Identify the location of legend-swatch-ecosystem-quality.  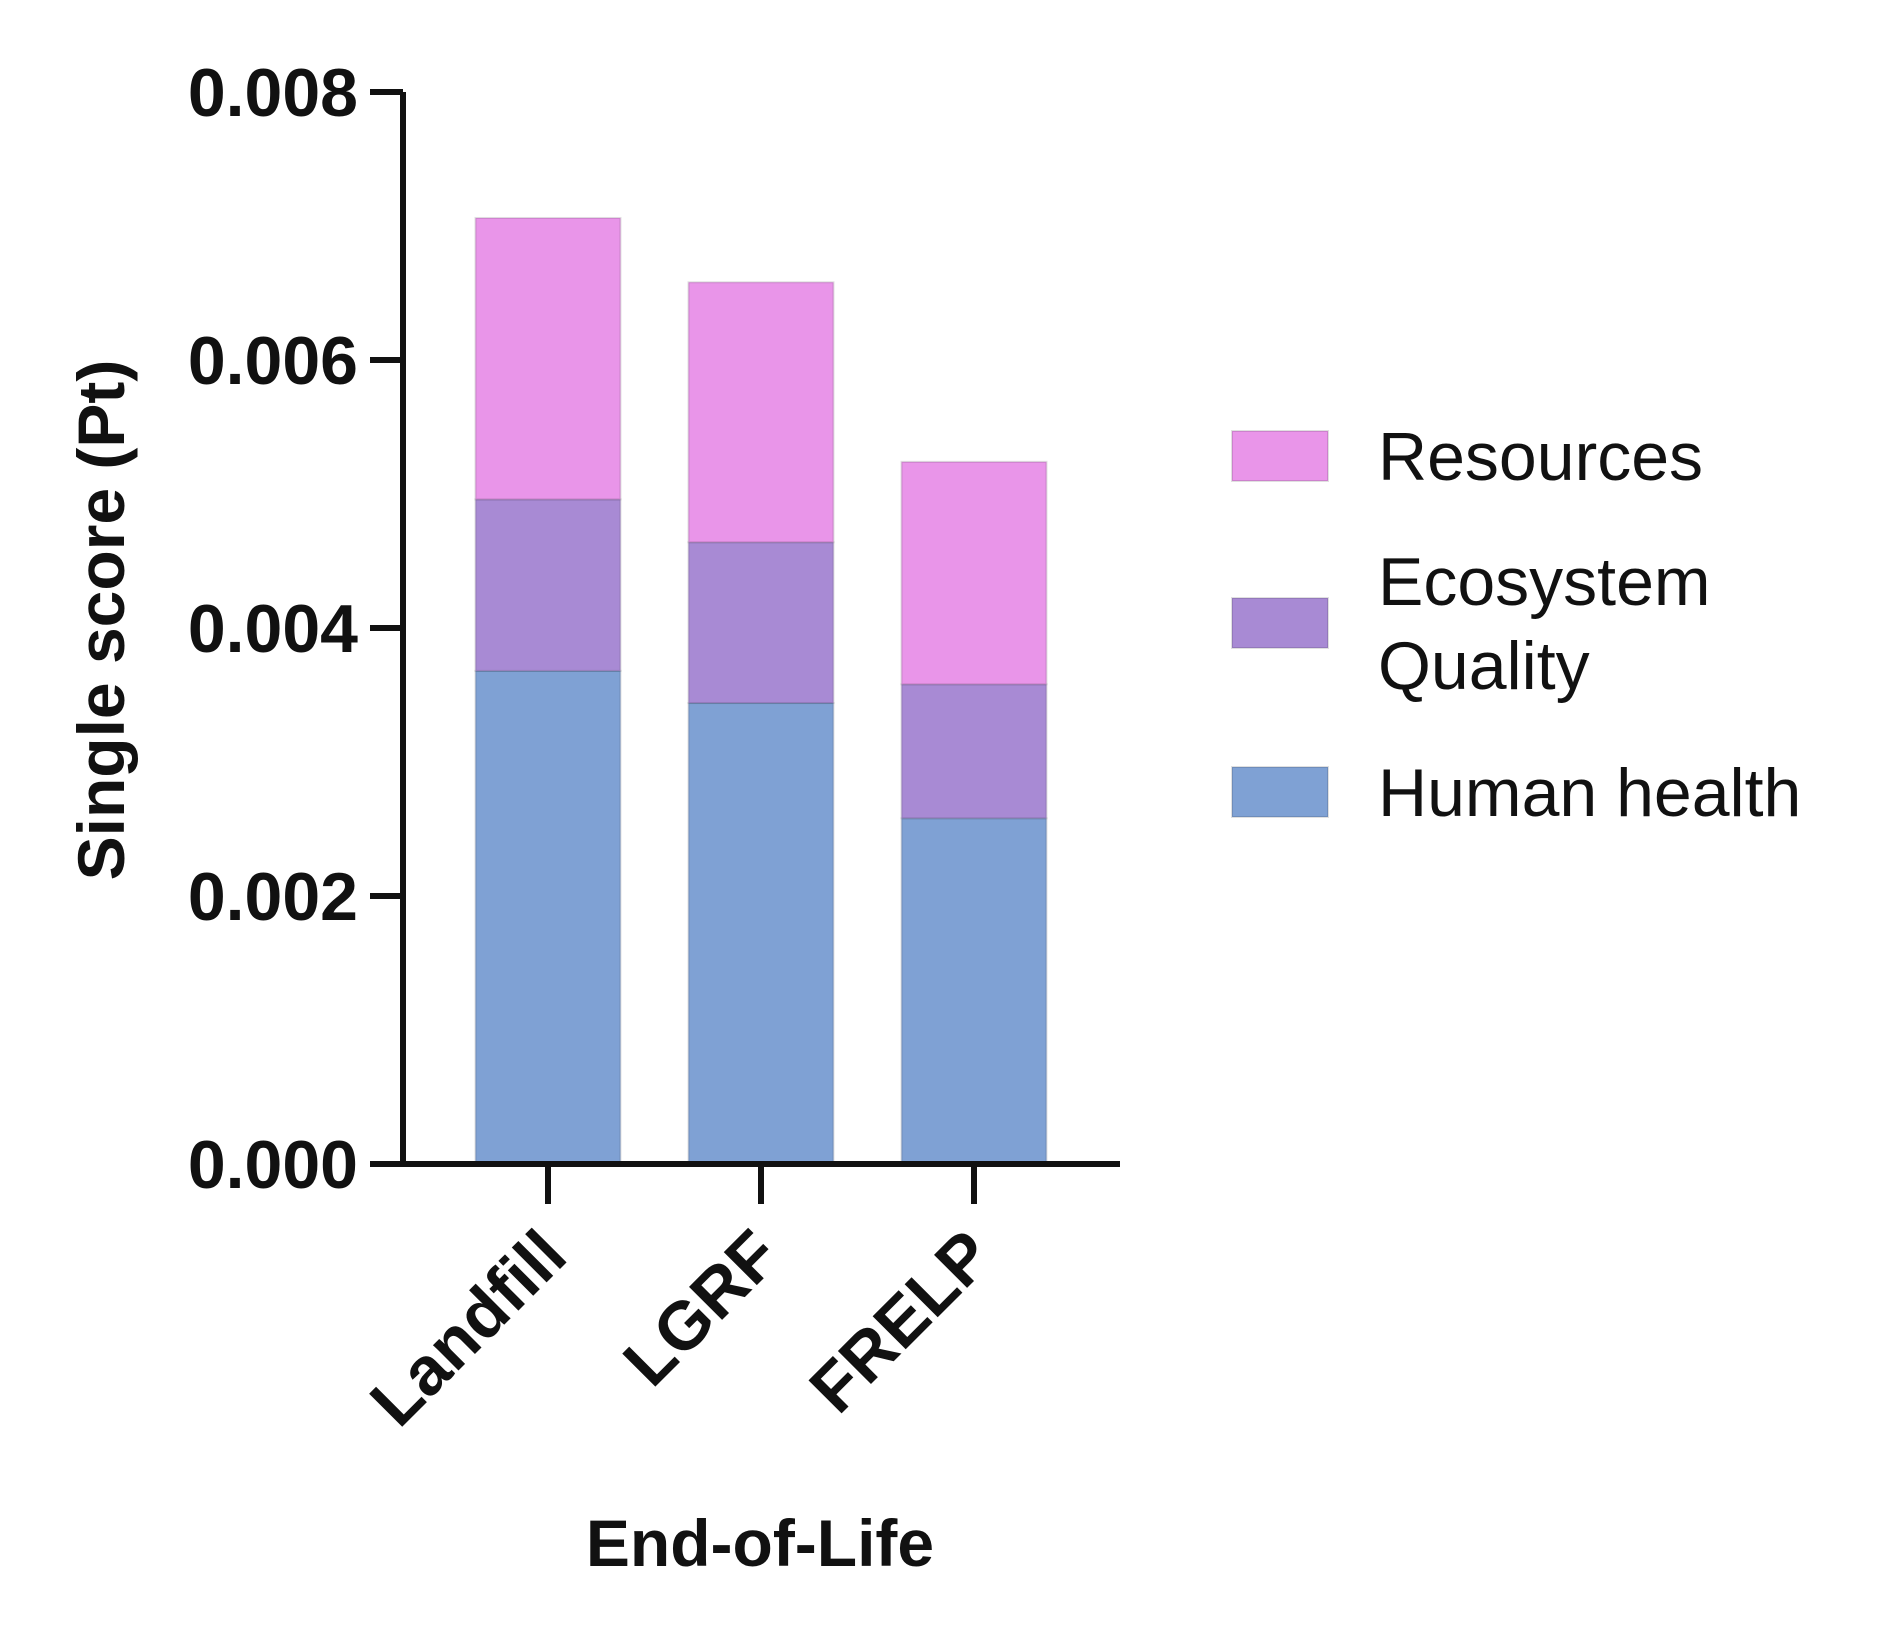
(1280, 623).